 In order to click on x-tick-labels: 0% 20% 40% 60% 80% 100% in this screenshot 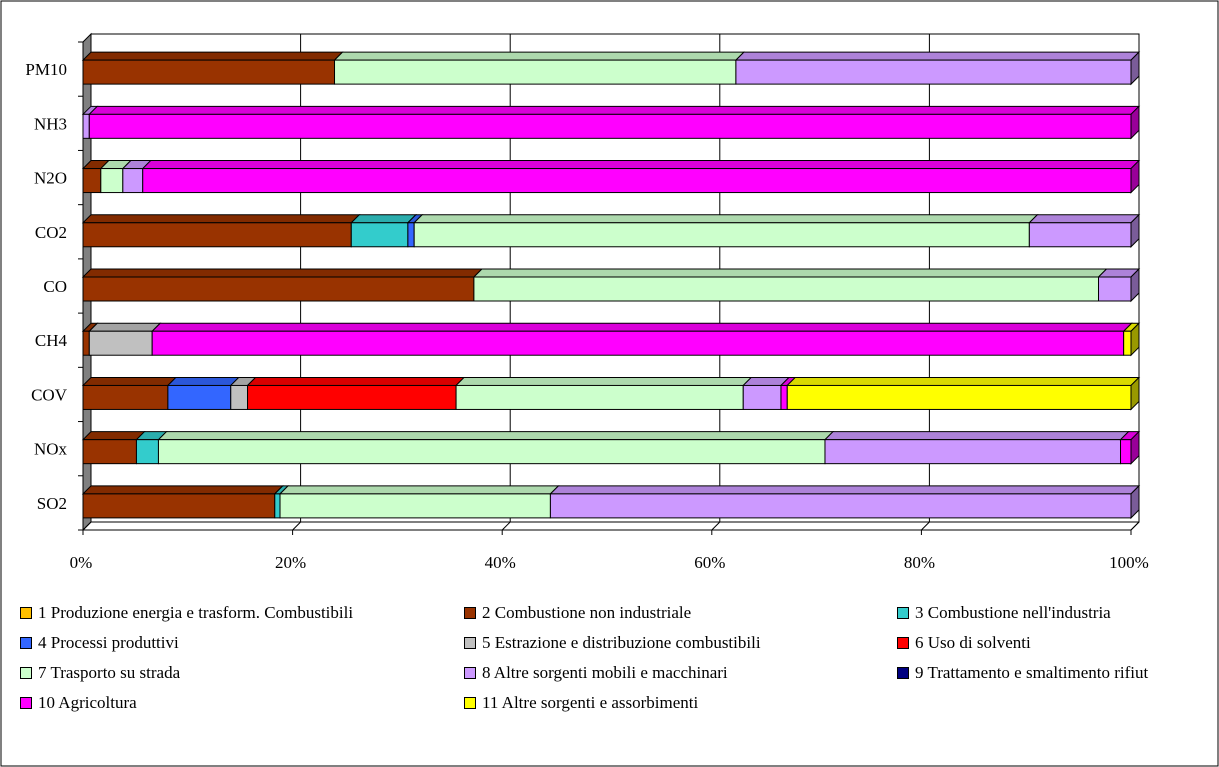, I will do `click(609, 562)`.